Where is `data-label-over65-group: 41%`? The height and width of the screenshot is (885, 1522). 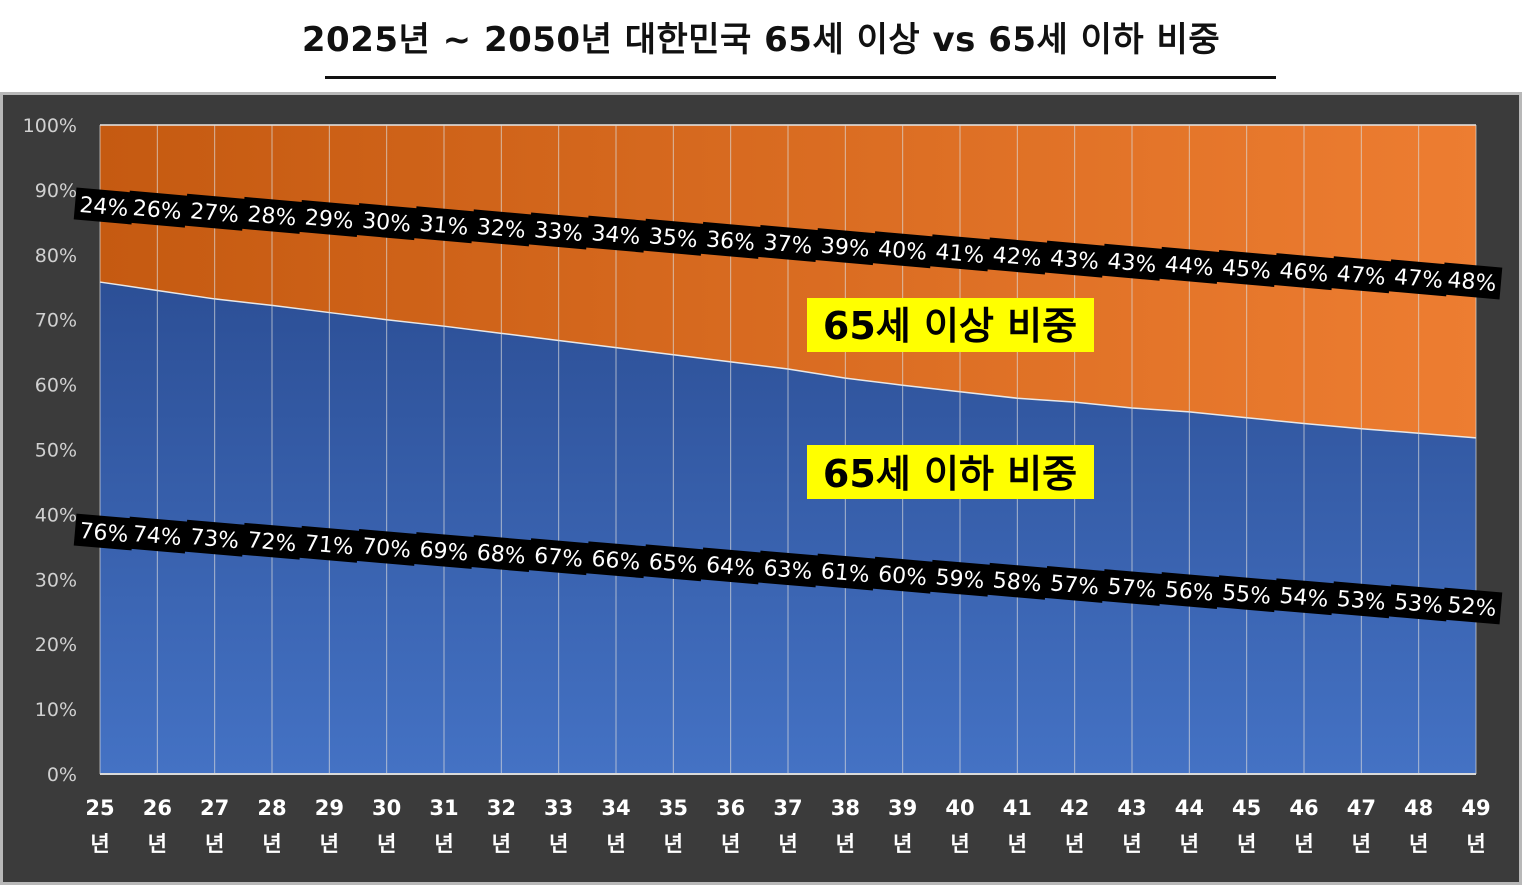
data-label-over65-group: 41% is located at coordinates (960, 253).